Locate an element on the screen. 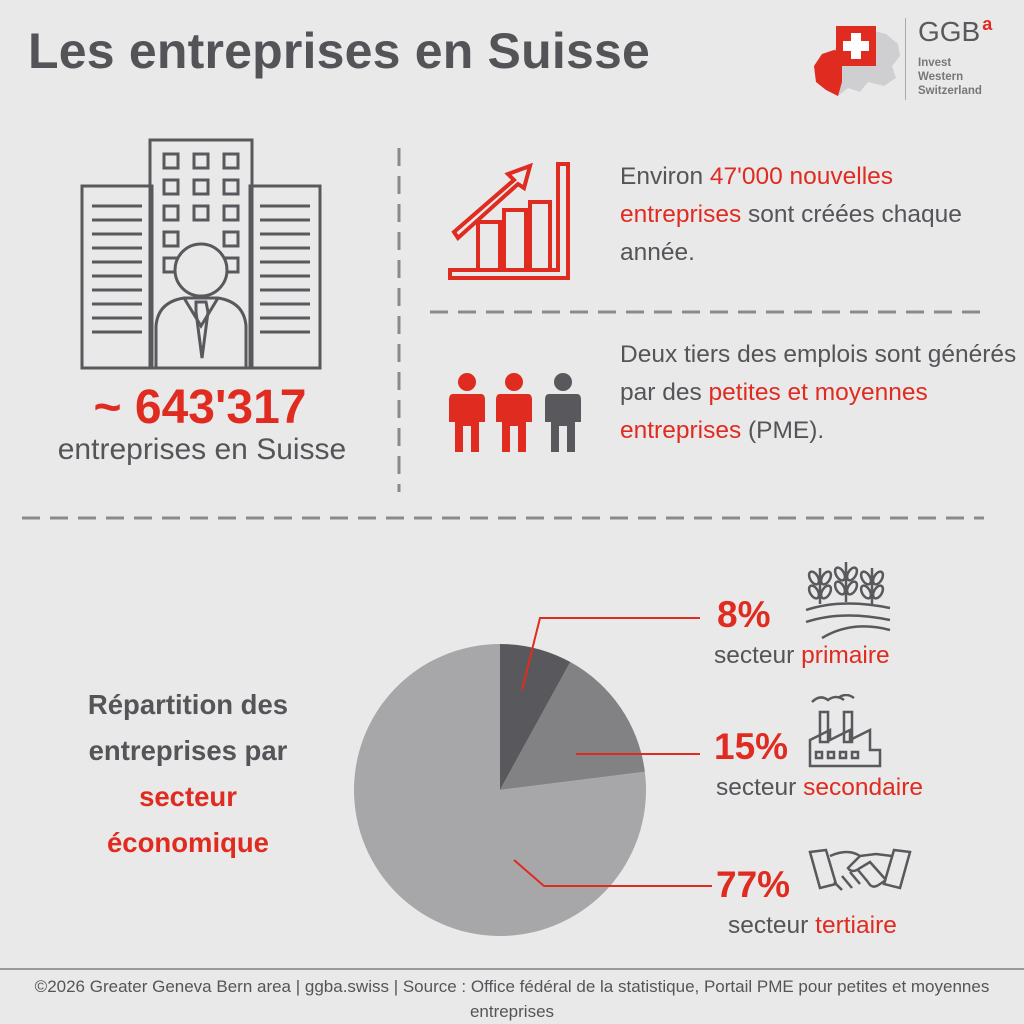 This screenshot has width=1024, height=1024. slice-label-primaire: secteur primaire is located at coordinates (802, 655).